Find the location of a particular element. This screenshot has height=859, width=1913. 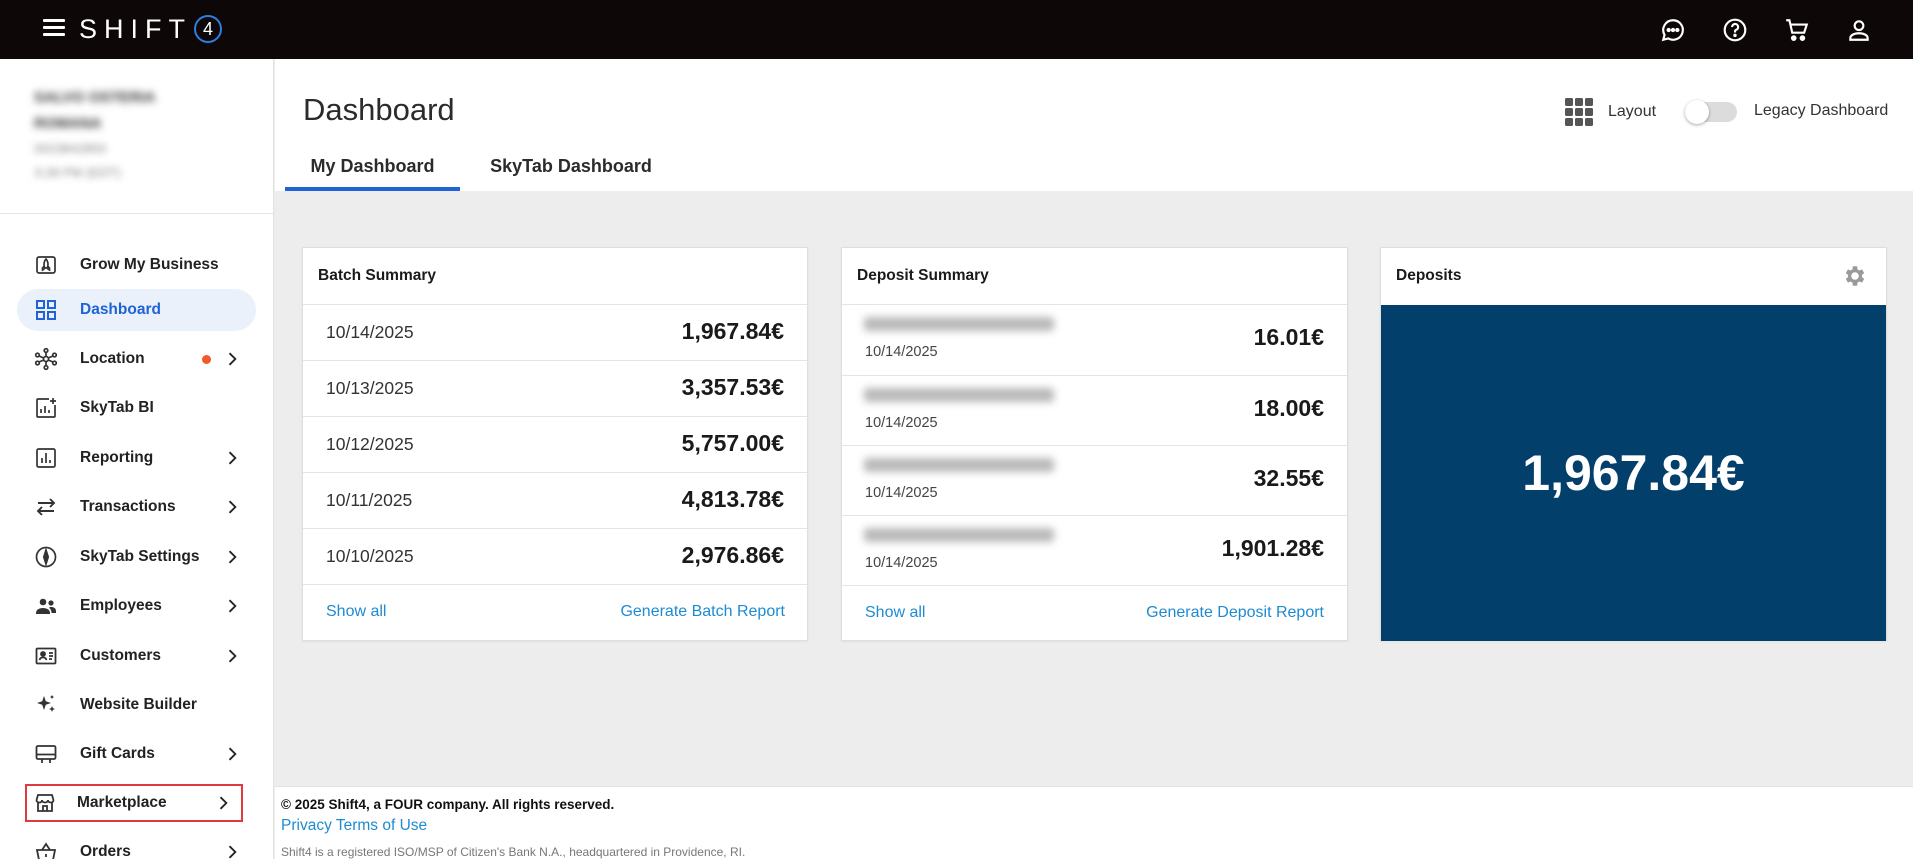

sidebar-item-customers: Customers is located at coordinates (136, 656).